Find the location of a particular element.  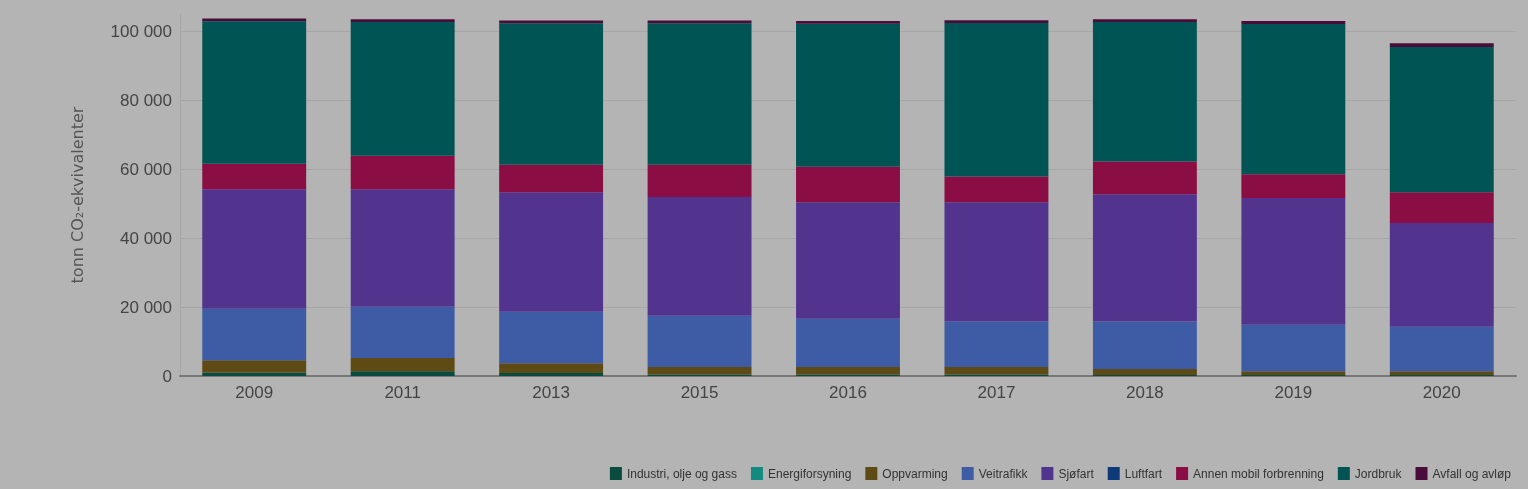

y-tick-label: 40 000 is located at coordinates (146, 238).